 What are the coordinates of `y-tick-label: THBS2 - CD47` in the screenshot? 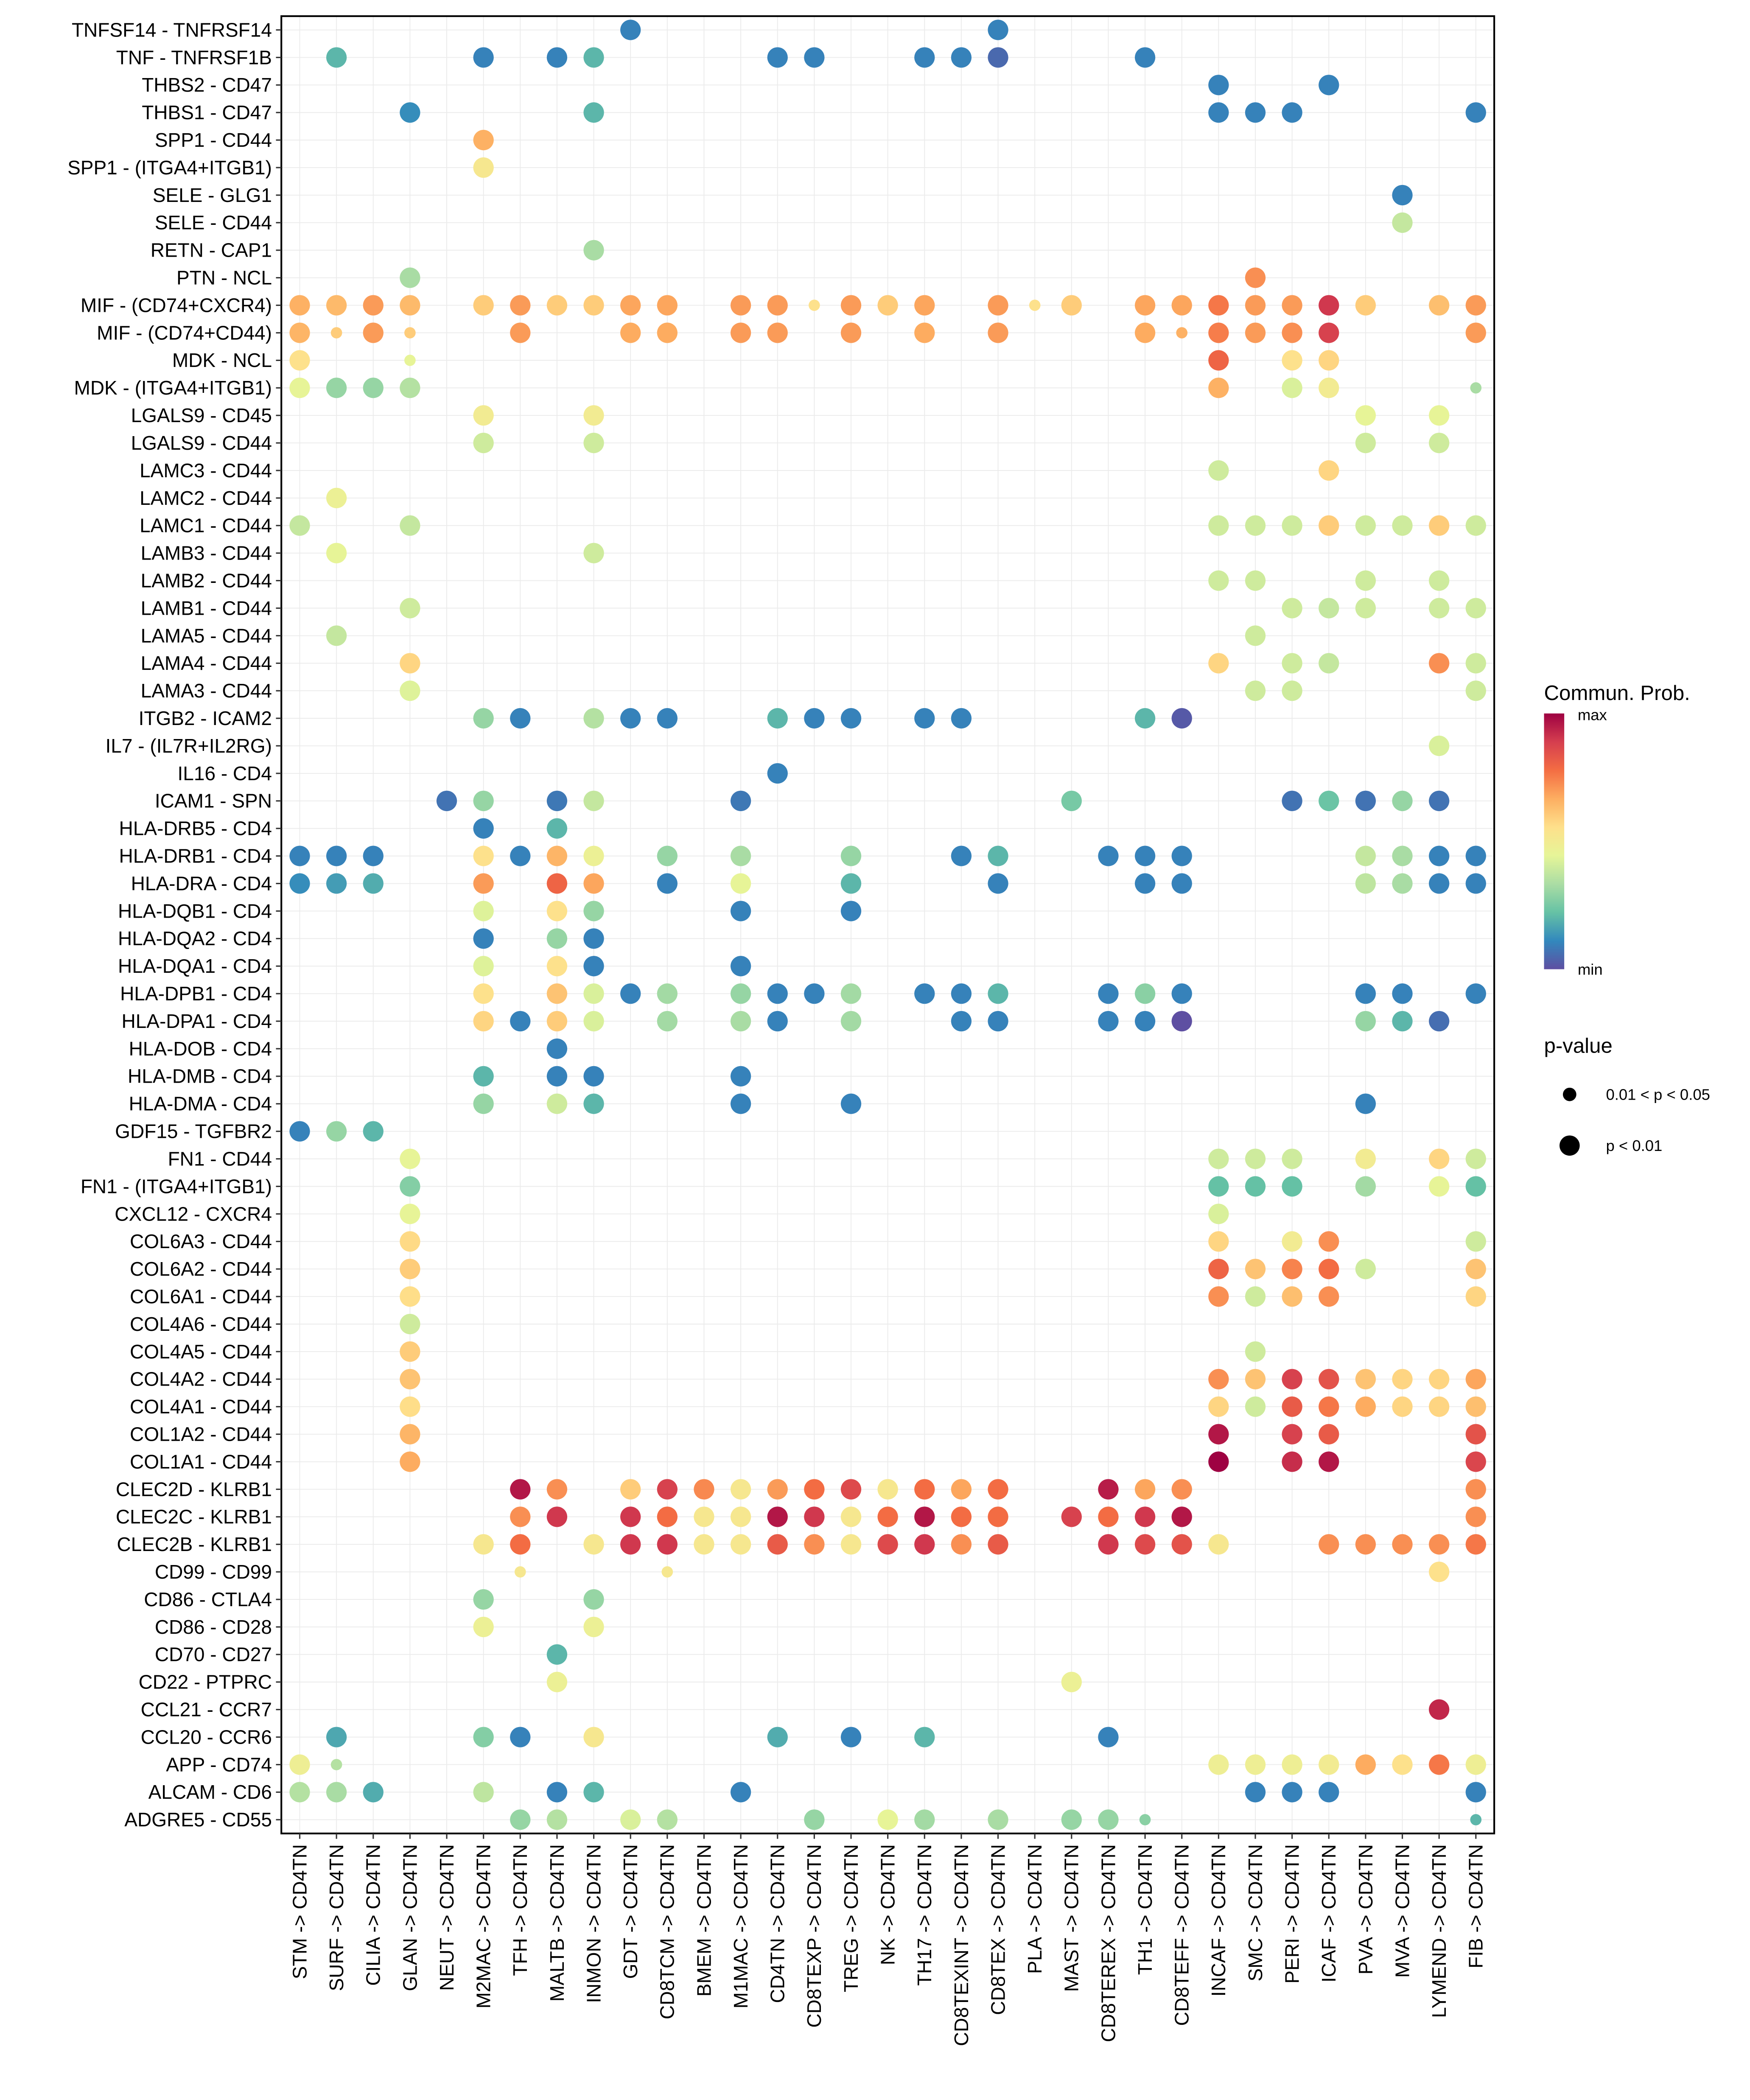 It's located at (207, 85).